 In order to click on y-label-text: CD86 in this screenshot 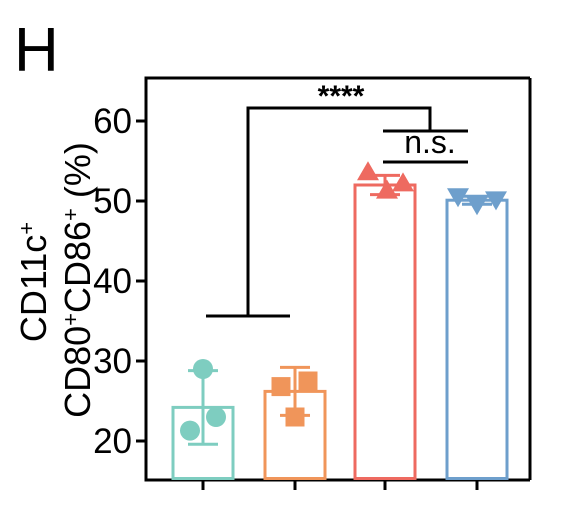, I will do `click(77, 267)`.